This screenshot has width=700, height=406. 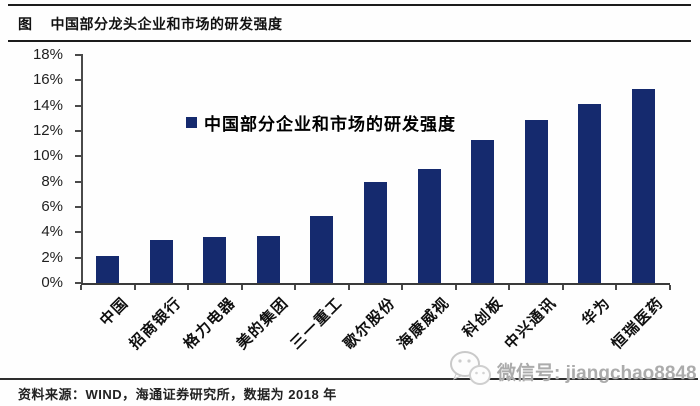 I want to click on x-axis-label: 恒瑞医药, so click(x=638, y=323).